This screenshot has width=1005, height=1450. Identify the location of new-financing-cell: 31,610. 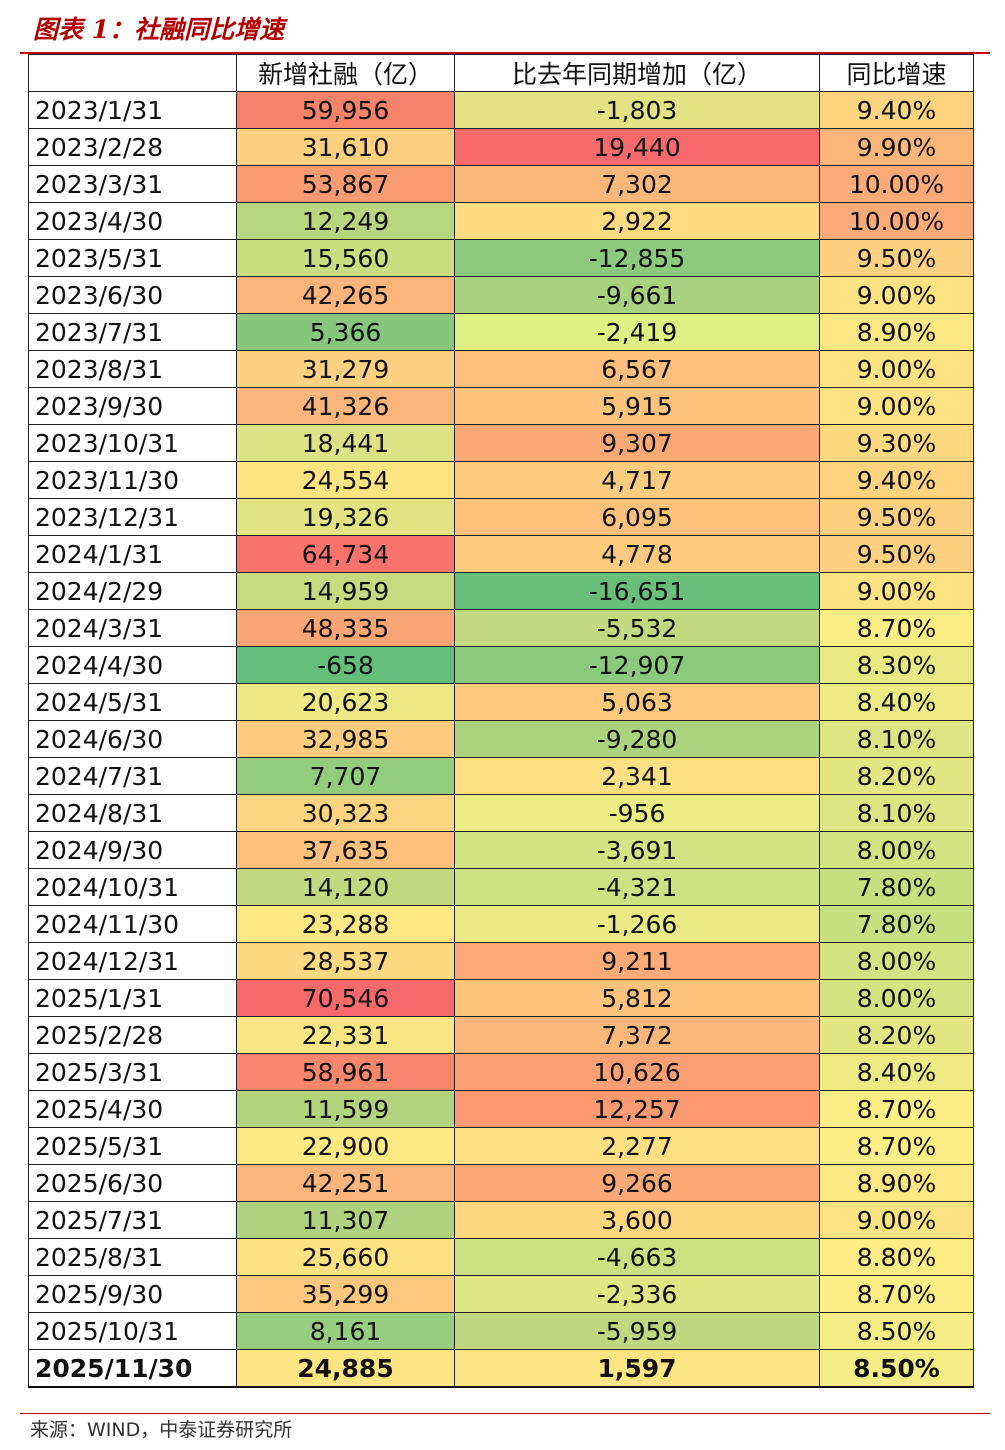
(345, 147).